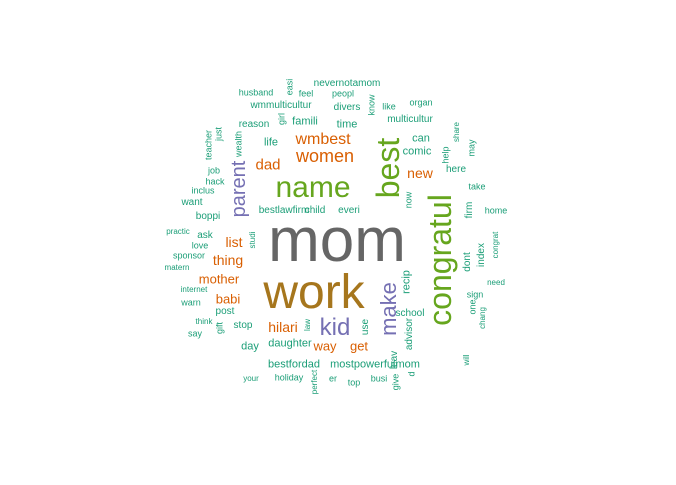  I want to click on word-know: know, so click(371, 105).